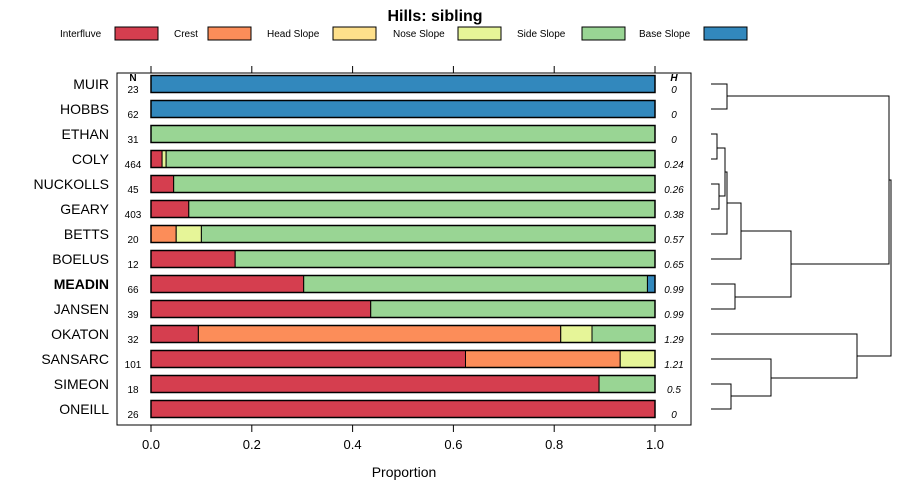 This screenshot has width=900, height=500. What do you see at coordinates (576, 334) in the screenshot?
I see `bar-segment-okaton-nose-slope` at bounding box center [576, 334].